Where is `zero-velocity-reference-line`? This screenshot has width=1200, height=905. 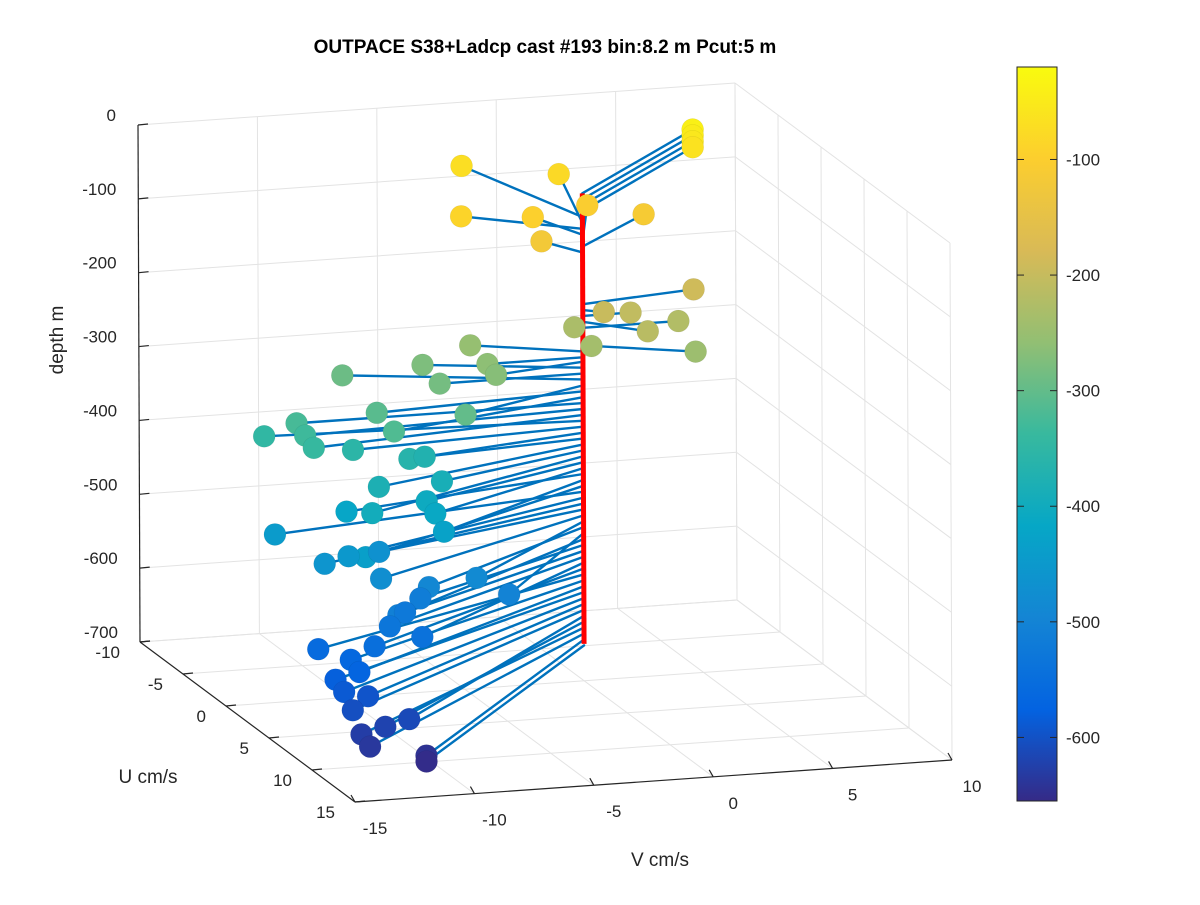 zero-velocity-reference-line is located at coordinates (583, 418).